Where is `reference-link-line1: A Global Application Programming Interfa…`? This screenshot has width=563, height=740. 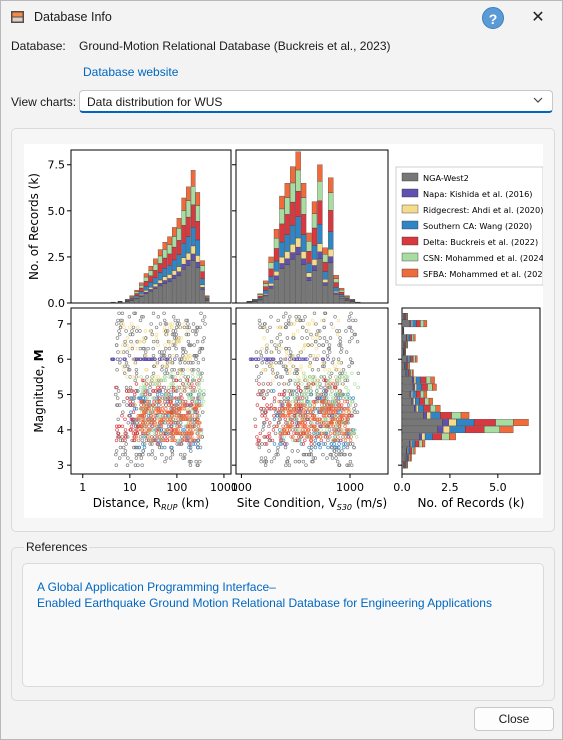 reference-link-line1: A Global Application Programming Interfa… is located at coordinates (156, 587).